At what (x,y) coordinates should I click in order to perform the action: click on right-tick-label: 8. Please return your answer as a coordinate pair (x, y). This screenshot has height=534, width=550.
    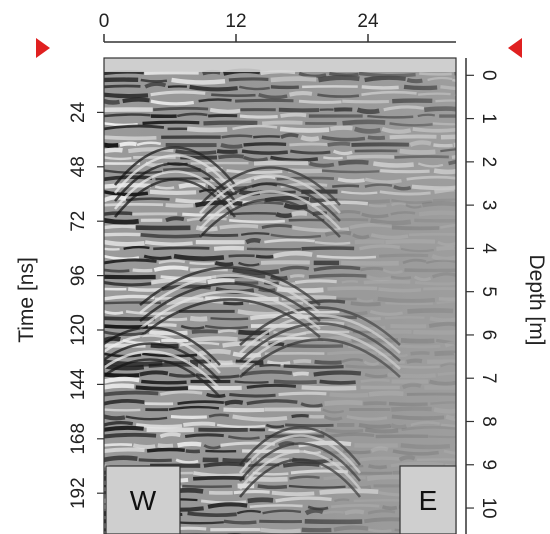
    Looking at the image, I should click on (488, 421).